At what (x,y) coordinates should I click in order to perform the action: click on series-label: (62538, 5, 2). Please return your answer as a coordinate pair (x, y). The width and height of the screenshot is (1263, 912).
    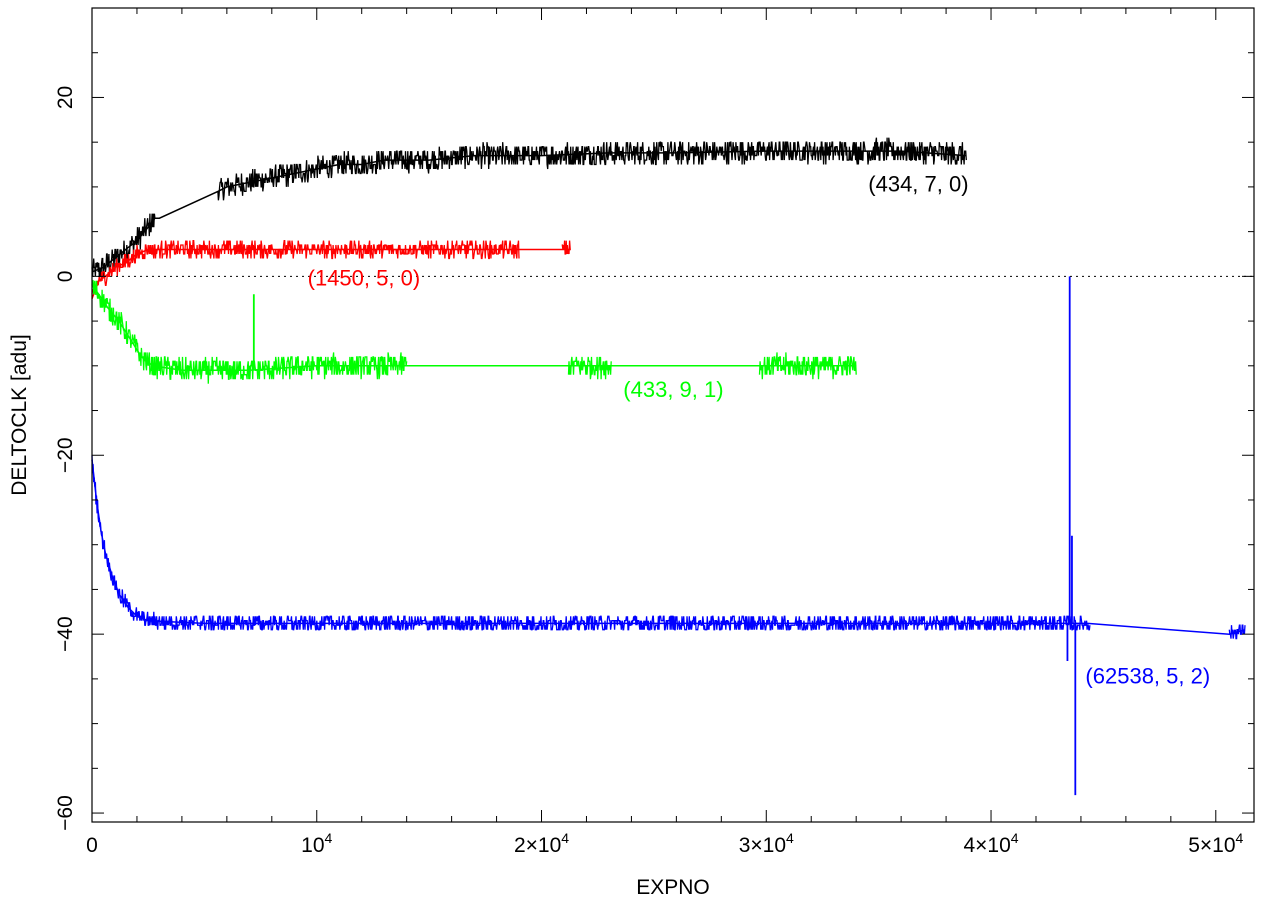
    Looking at the image, I should click on (1147, 675).